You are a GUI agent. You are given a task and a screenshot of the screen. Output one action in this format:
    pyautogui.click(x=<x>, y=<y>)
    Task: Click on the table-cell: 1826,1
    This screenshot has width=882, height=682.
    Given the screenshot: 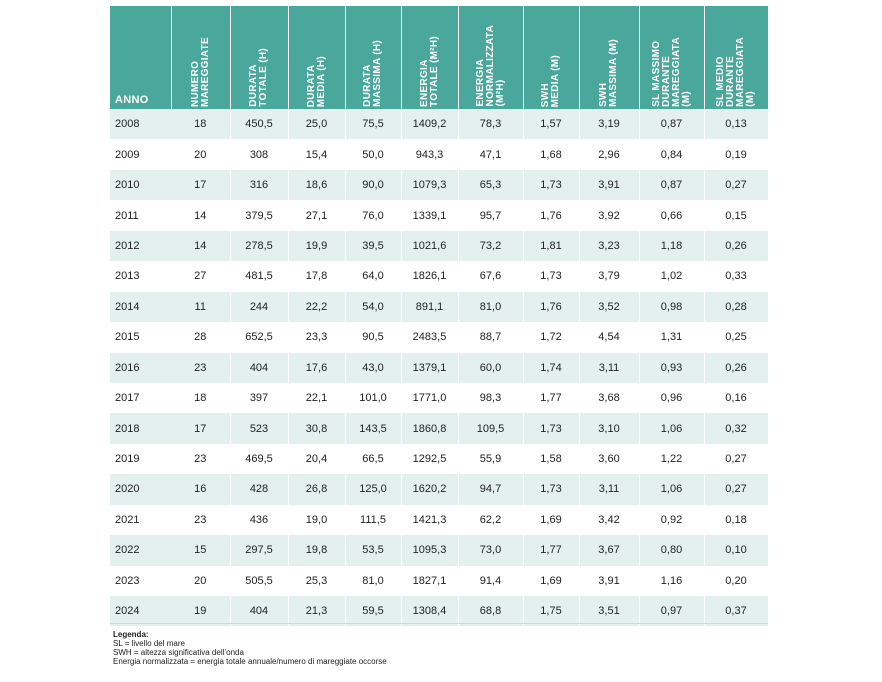 What is the action you would take?
    pyautogui.click(x=430, y=276)
    